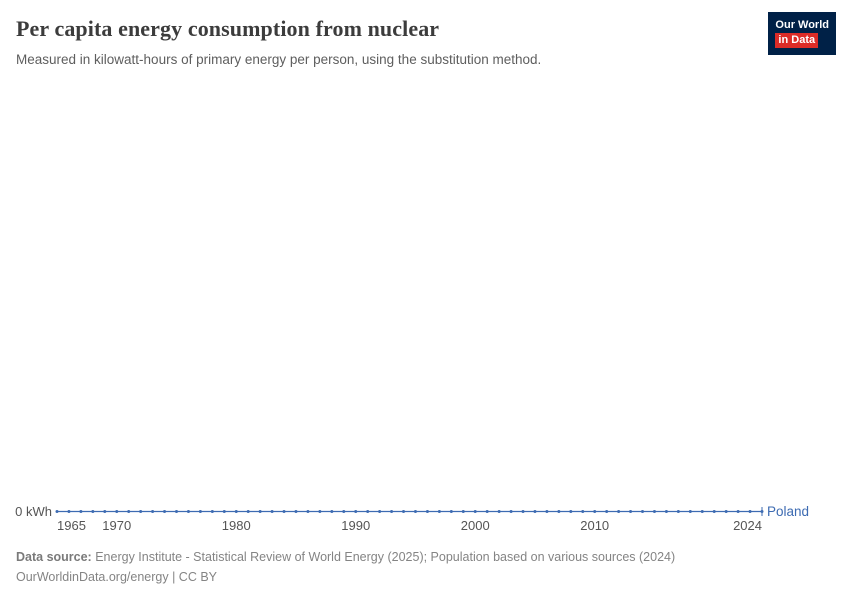  Describe the element at coordinates (71, 525) in the screenshot. I see `x-tick-label: 1965` at that location.